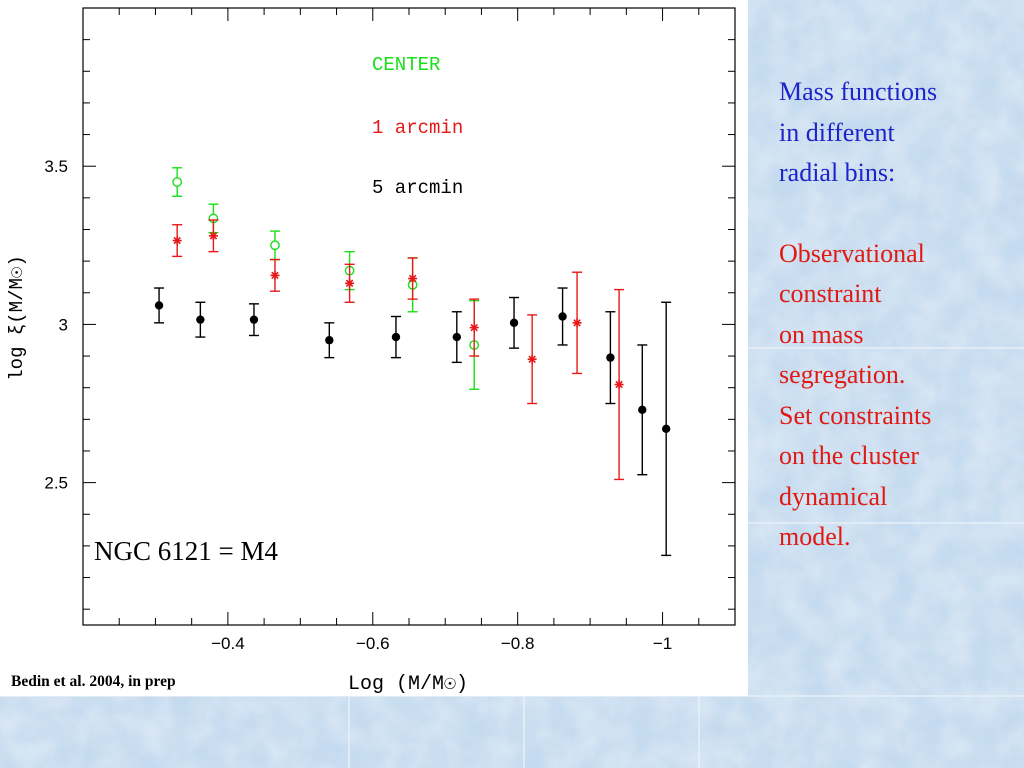  Describe the element at coordinates (821, 334) in the screenshot. I see `sidebar-red-line-3: on mass` at that location.